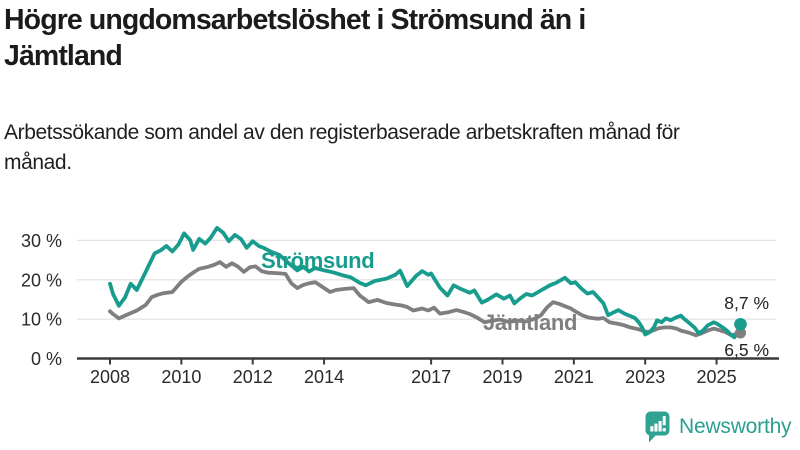 This screenshot has width=800, height=450. What do you see at coordinates (664, 421) in the screenshot?
I see `logo-exclamation-bar` at bounding box center [664, 421].